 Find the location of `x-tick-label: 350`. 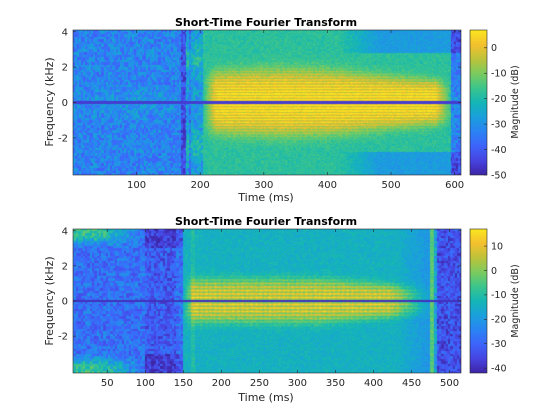

x-tick-label: 350 is located at coordinates (335, 383).